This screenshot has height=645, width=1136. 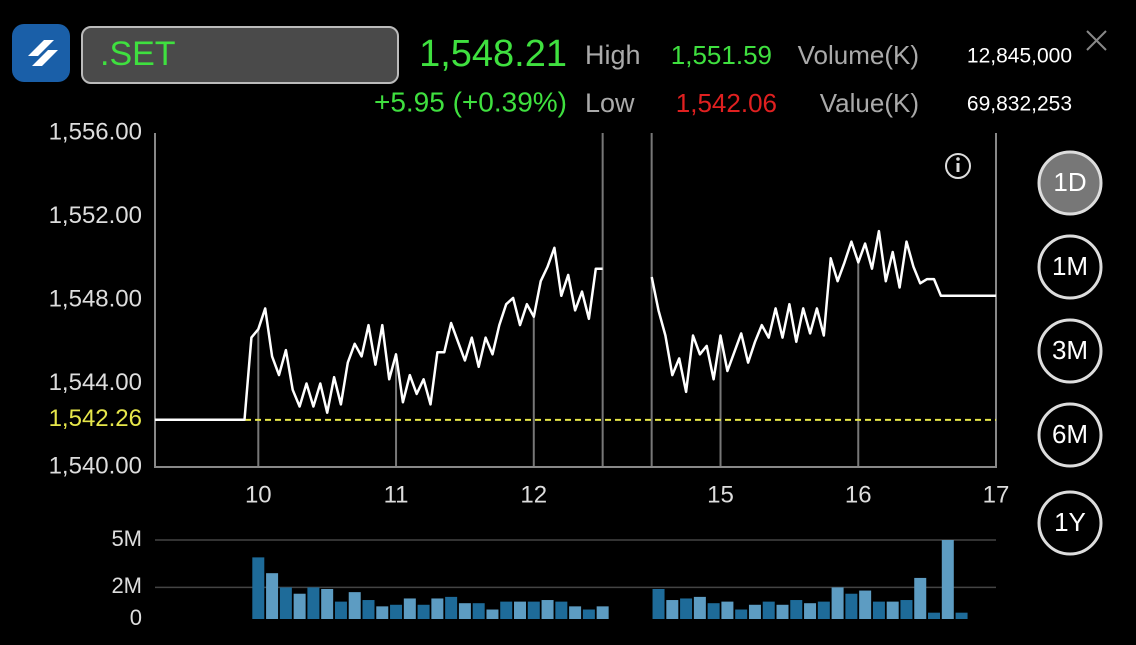 I want to click on period-label: 1D, so click(x=1069, y=182).